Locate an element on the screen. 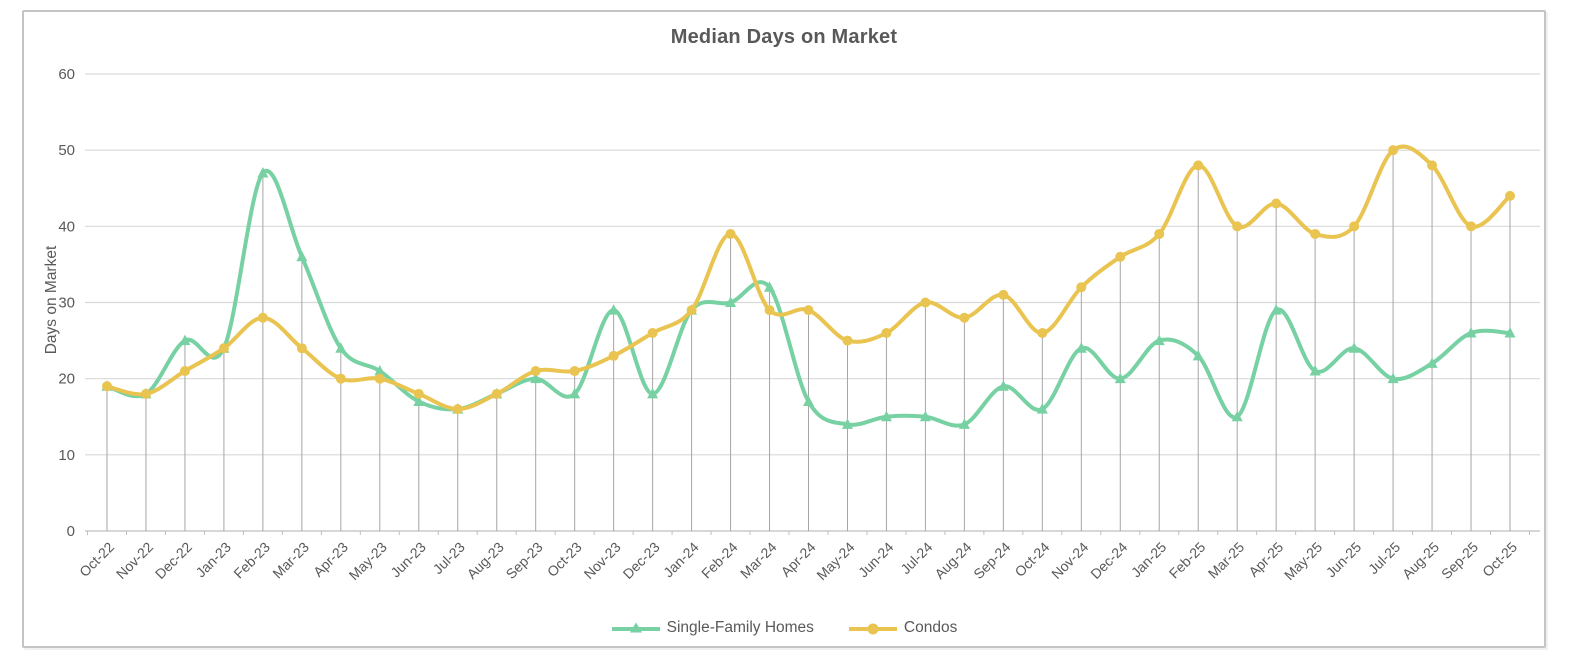 The height and width of the screenshot is (658, 1576). y-axis-labels: 0 10 20 30 40 50 60 is located at coordinates (66, 303).